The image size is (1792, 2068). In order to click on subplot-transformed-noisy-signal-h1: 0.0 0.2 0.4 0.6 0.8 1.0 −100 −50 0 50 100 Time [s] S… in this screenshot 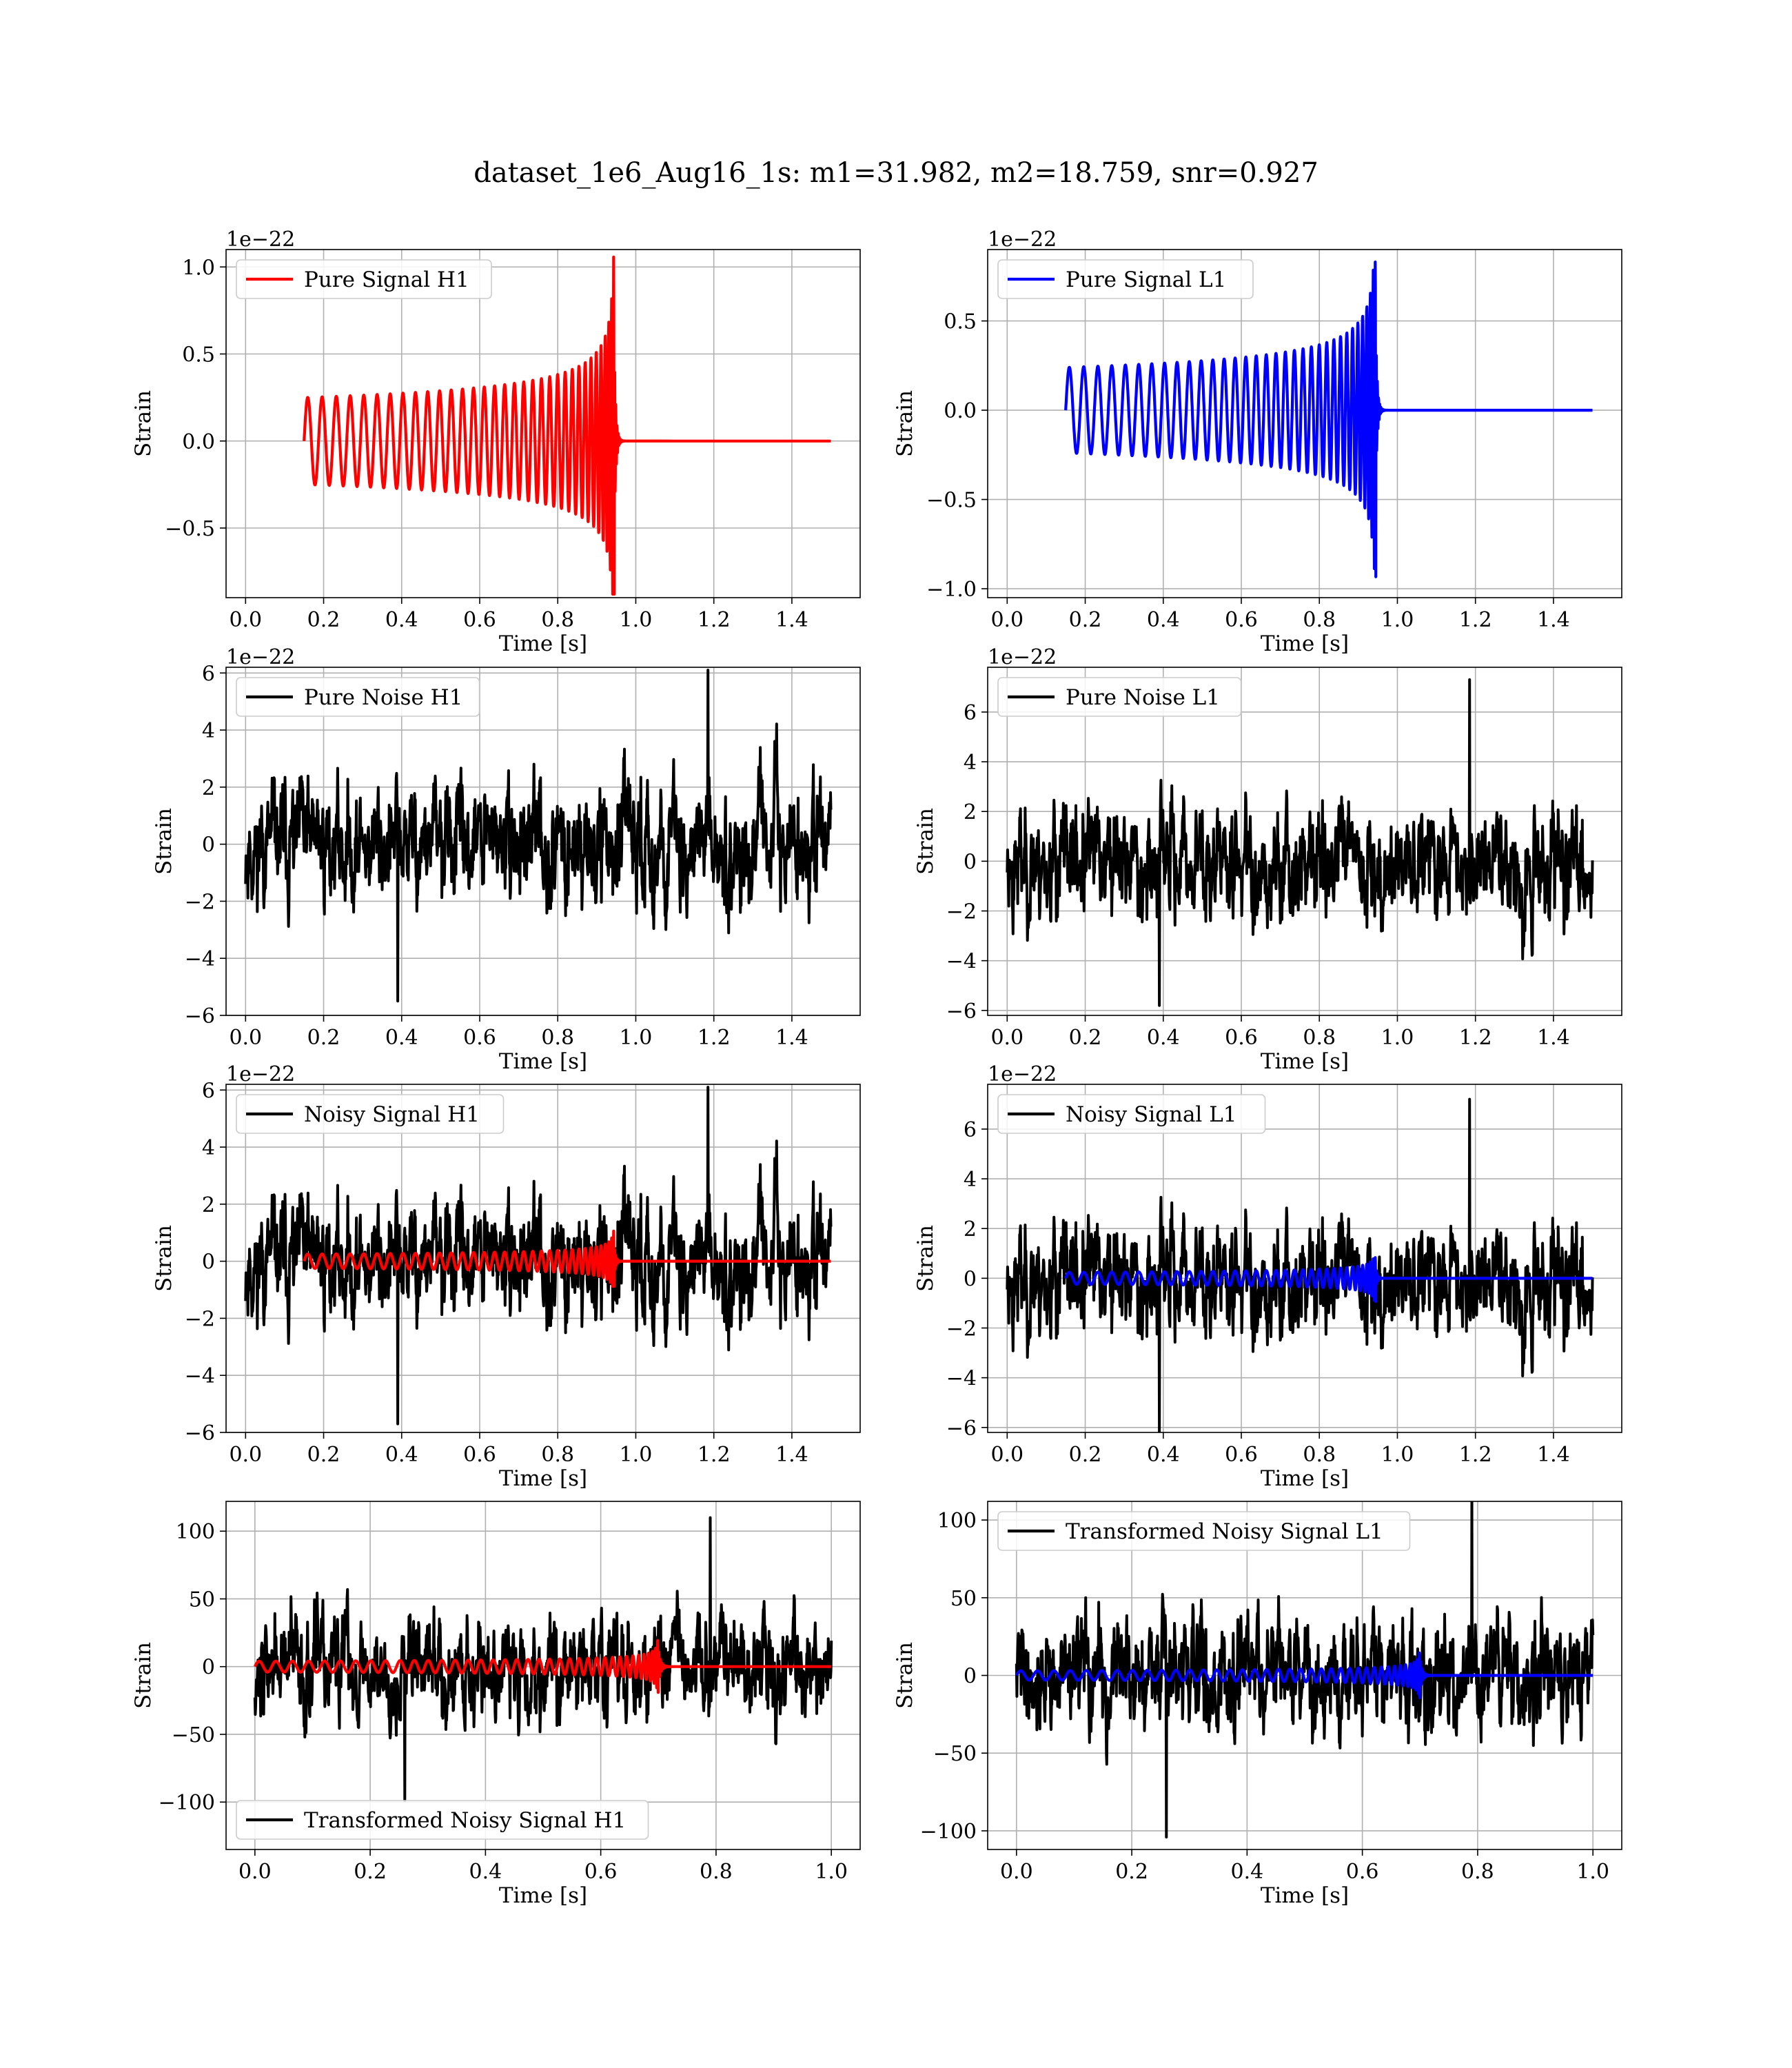, I will do `click(496, 1704)`.